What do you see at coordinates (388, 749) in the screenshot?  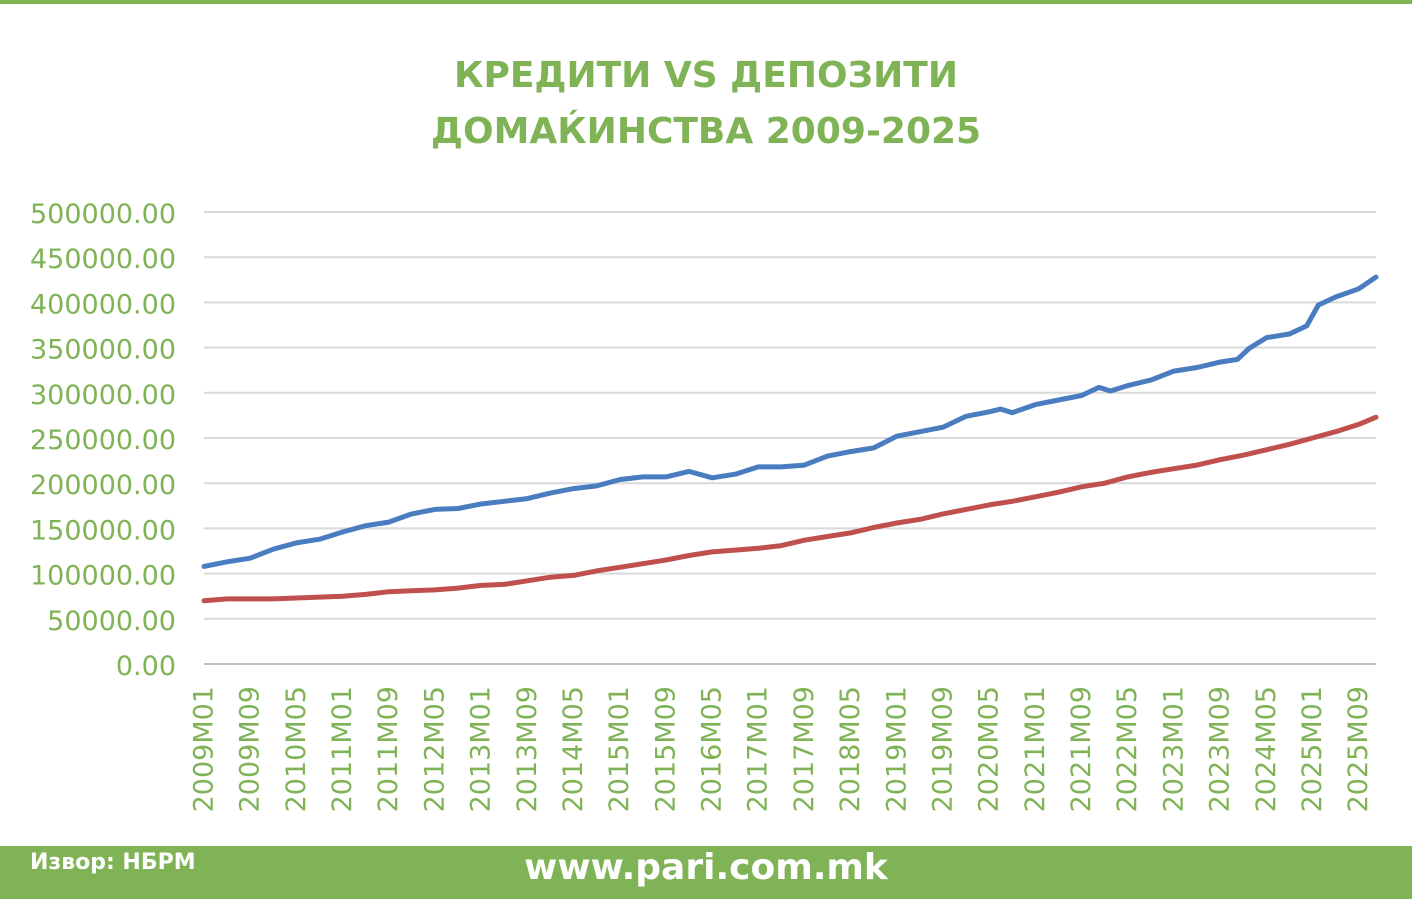 I see `x-tick-label: 2011M09` at bounding box center [388, 749].